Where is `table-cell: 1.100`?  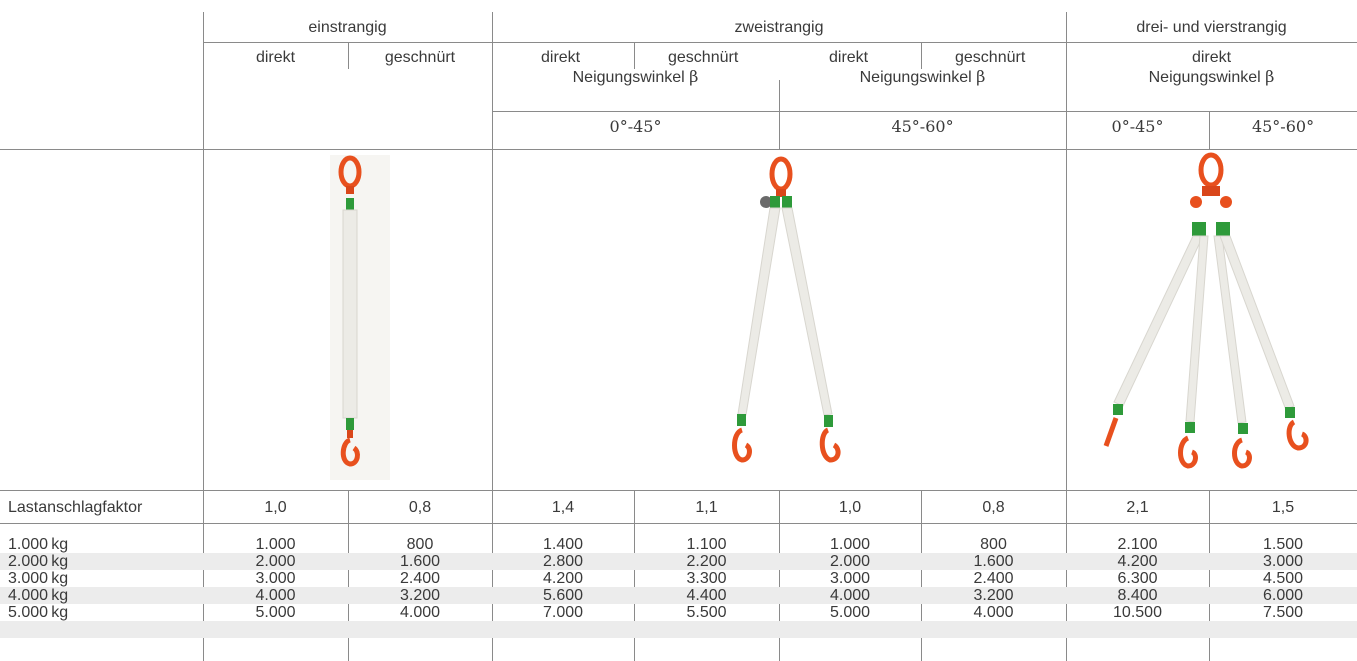
table-cell: 1.100 is located at coordinates (706, 544).